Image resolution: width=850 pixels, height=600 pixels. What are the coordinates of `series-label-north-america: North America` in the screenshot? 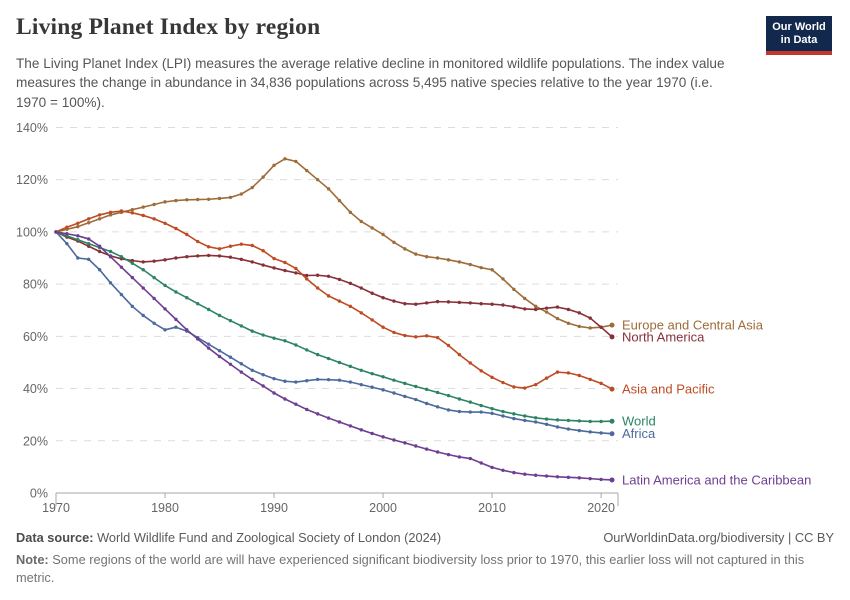 It's located at (663, 336).